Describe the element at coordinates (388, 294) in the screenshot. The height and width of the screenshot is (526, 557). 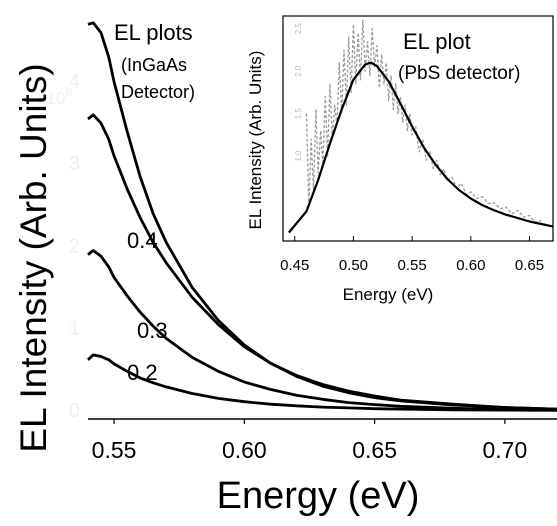
I see `inset-x-axis-label: Energy (eV)` at that location.